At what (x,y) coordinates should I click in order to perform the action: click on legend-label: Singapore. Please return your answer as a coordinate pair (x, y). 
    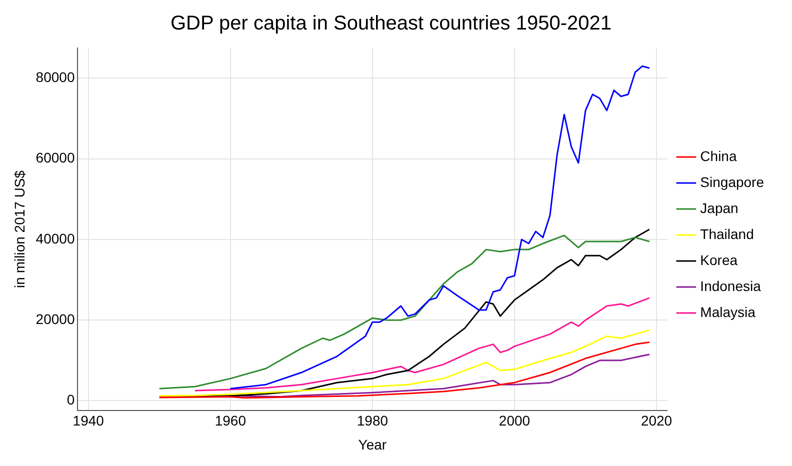
    Looking at the image, I should click on (732, 182).